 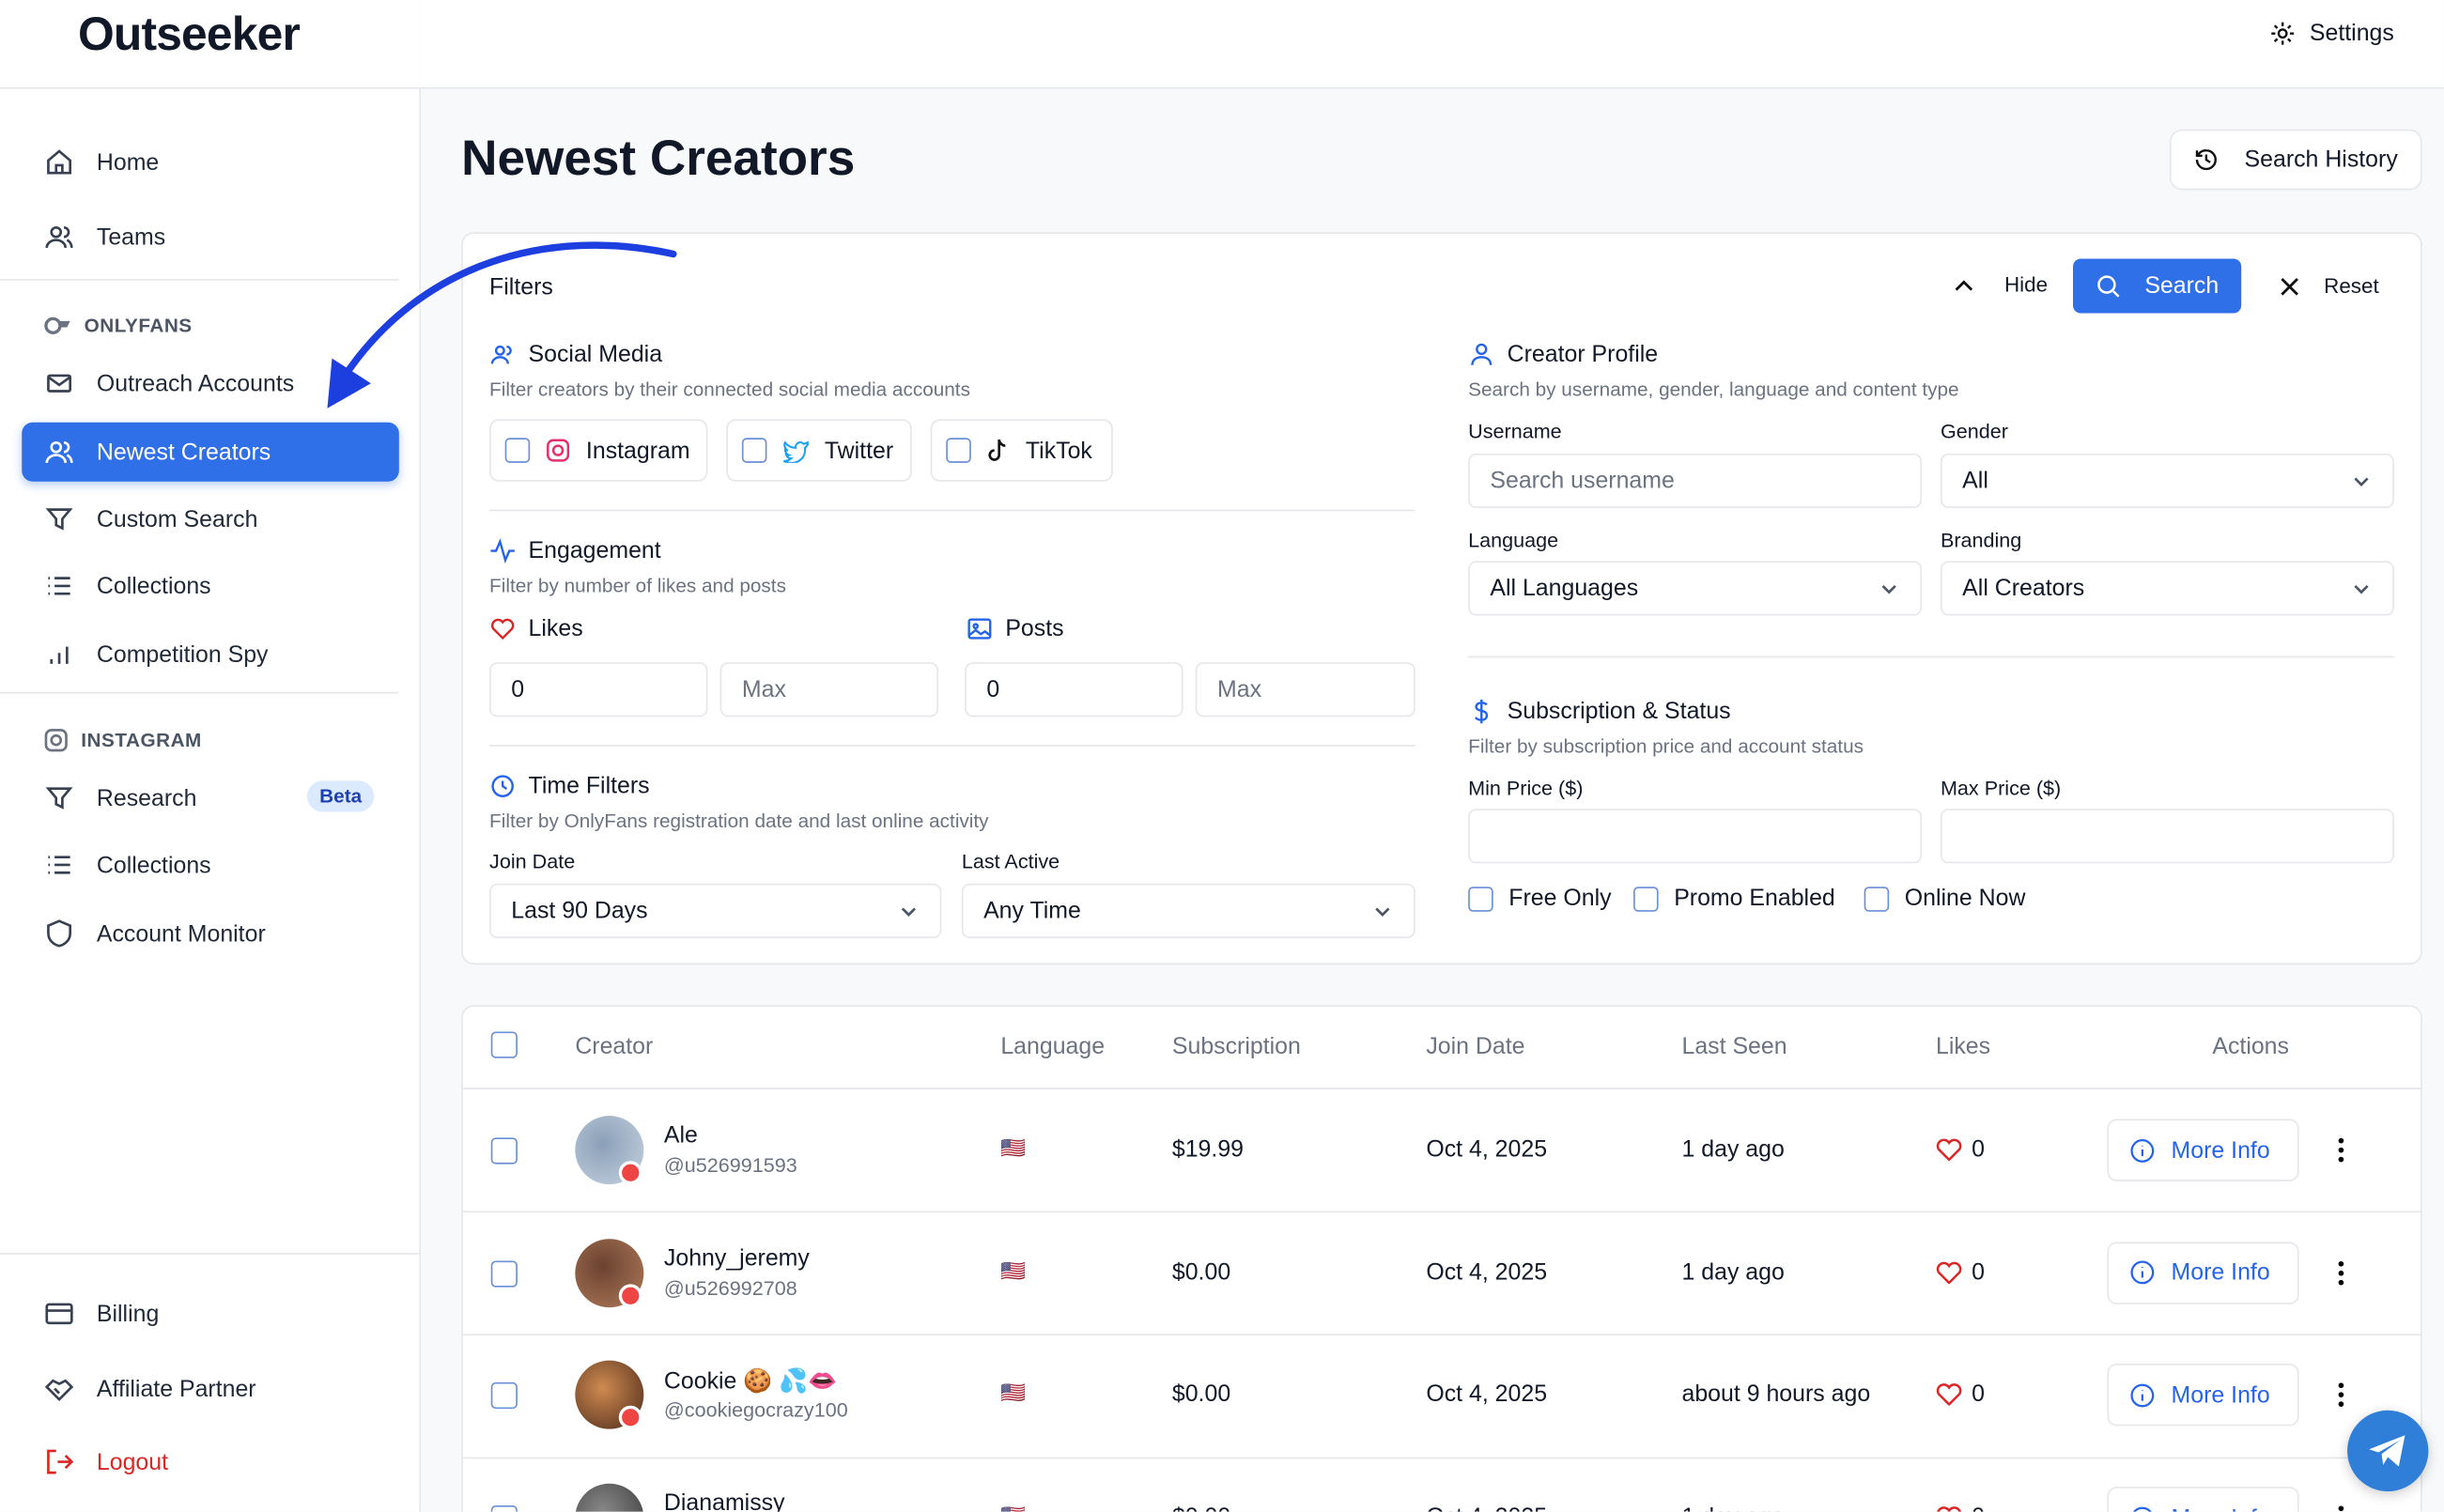 What do you see at coordinates (149, 1388) in the screenshot?
I see `nav-item: Affiliate Partner` at bounding box center [149, 1388].